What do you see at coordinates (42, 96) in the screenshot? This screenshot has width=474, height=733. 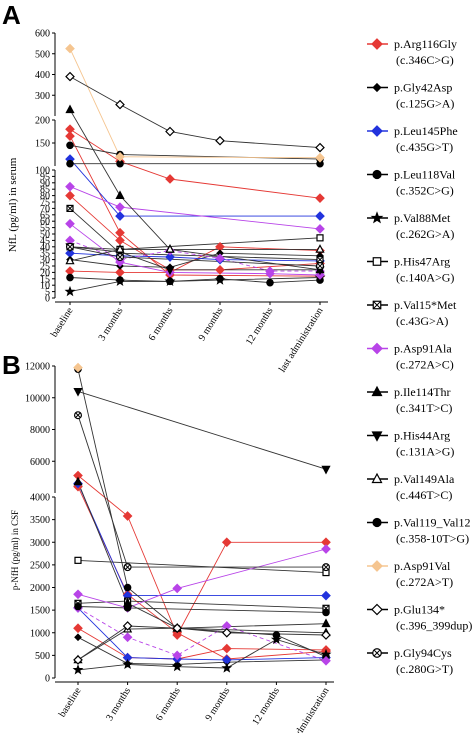 I see `panel-a-y-tick-label: 300` at bounding box center [42, 96].